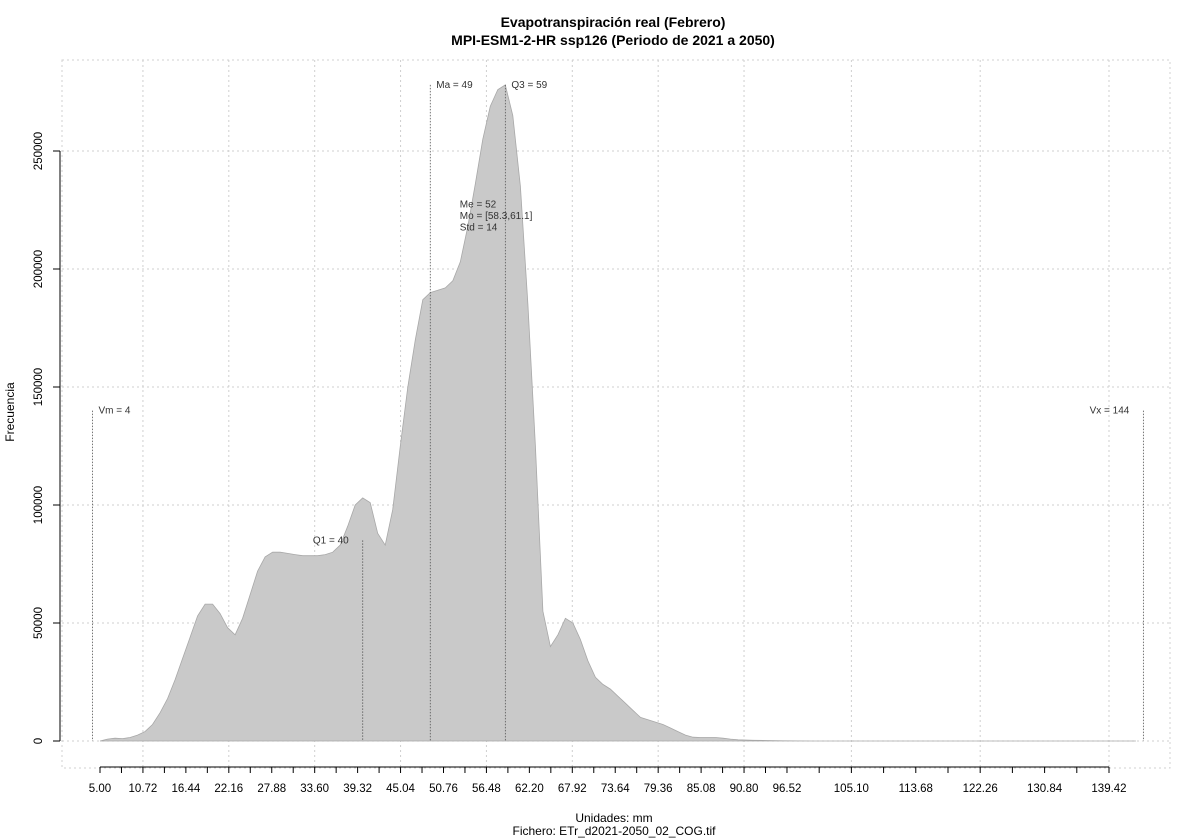 Image resolution: width=1200 pixels, height=840 pixels. What do you see at coordinates (701, 789) in the screenshot?
I see `x-tick-label: 85.08` at bounding box center [701, 789].